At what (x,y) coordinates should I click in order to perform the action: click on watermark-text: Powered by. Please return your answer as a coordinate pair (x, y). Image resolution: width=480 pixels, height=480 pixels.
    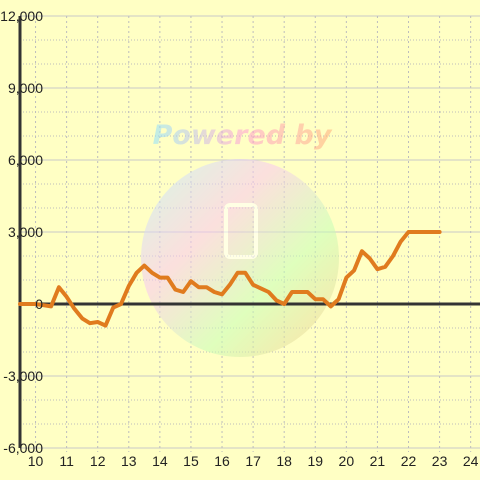
    Looking at the image, I should click on (243, 135).